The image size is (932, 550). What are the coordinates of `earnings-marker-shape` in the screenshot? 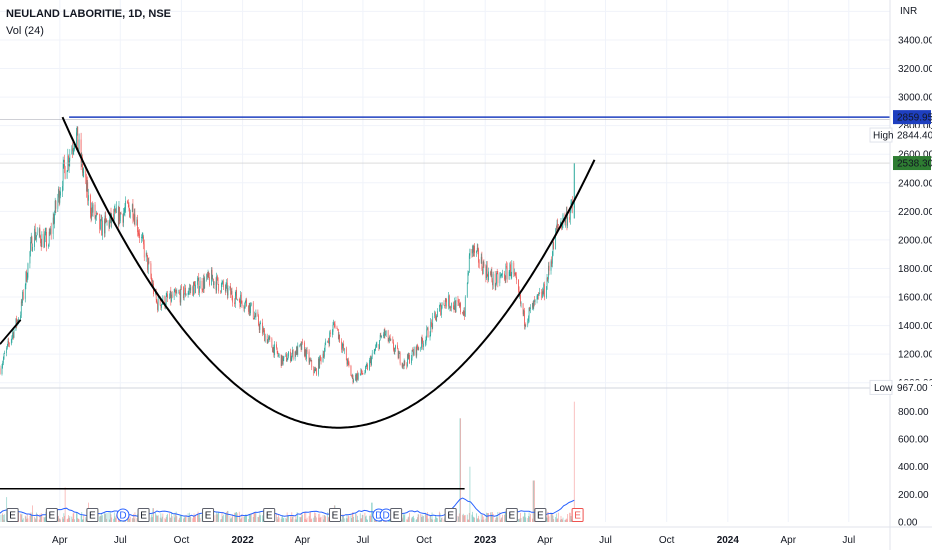 It's located at (450, 515).